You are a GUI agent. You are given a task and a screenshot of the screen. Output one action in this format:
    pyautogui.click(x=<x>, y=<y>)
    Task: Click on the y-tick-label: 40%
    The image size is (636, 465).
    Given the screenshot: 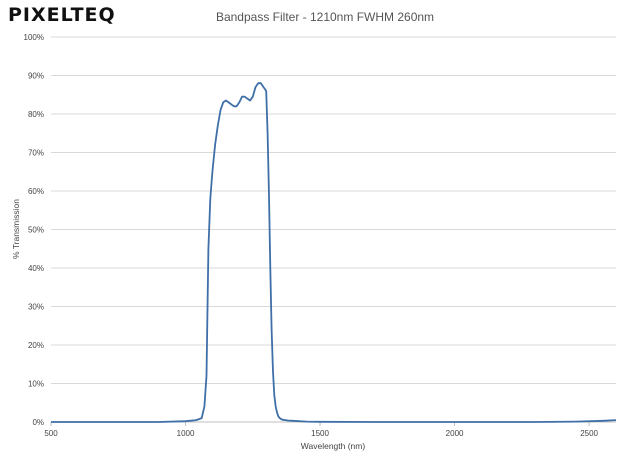 What is the action you would take?
    pyautogui.click(x=36, y=268)
    